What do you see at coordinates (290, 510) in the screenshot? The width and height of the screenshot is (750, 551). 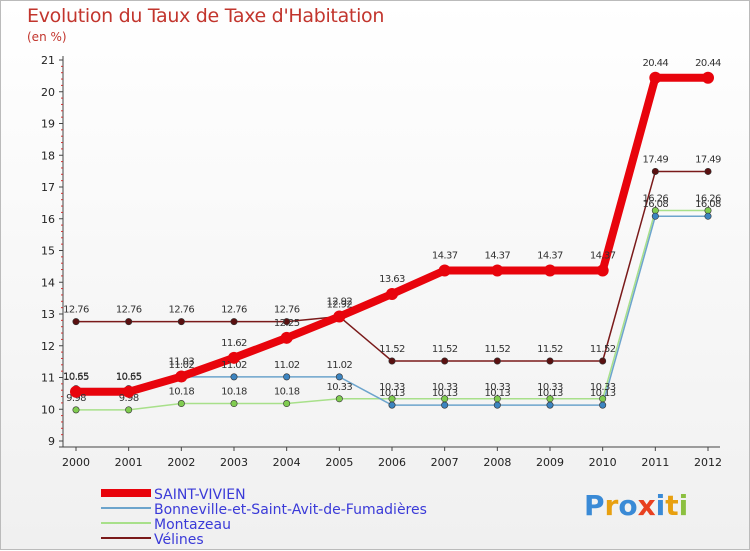 I see `legend-label: Bonneville-et-Saint-Avit-de-Fumadières` at bounding box center [290, 510].